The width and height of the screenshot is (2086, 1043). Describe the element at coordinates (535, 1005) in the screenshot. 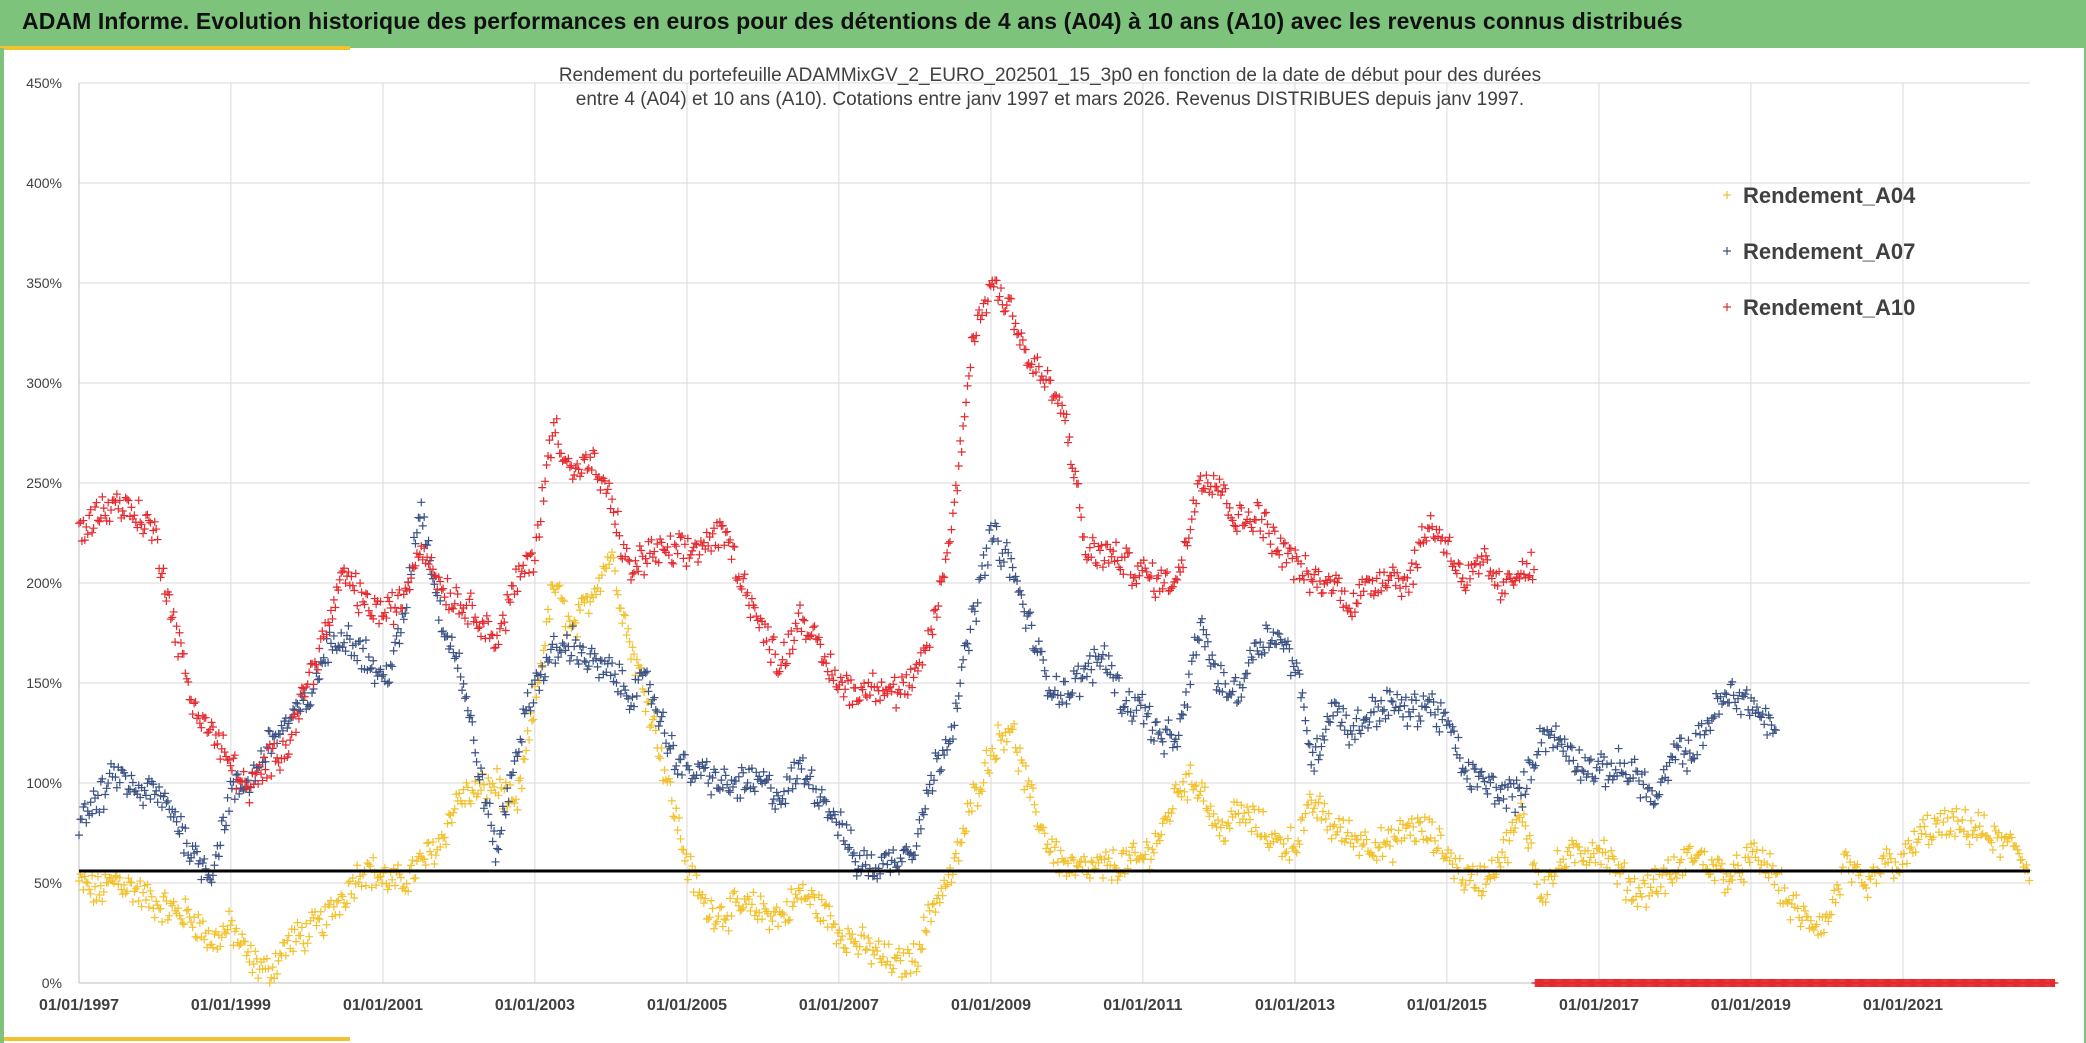

I see `x-tick-label: 01/01/2003` at that location.